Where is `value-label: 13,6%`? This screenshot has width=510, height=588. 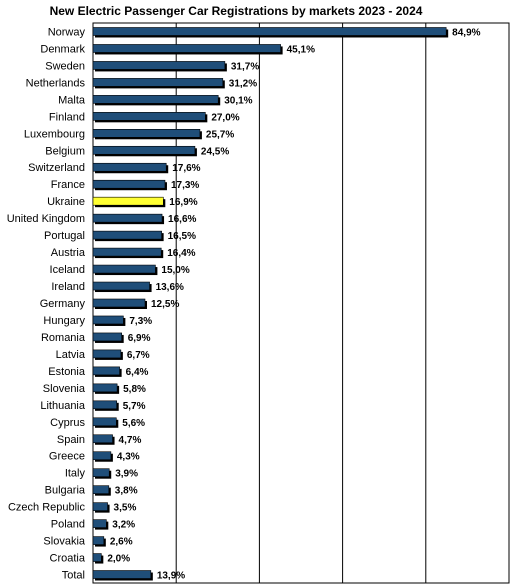 value-label: 13,6% is located at coordinates (170, 287).